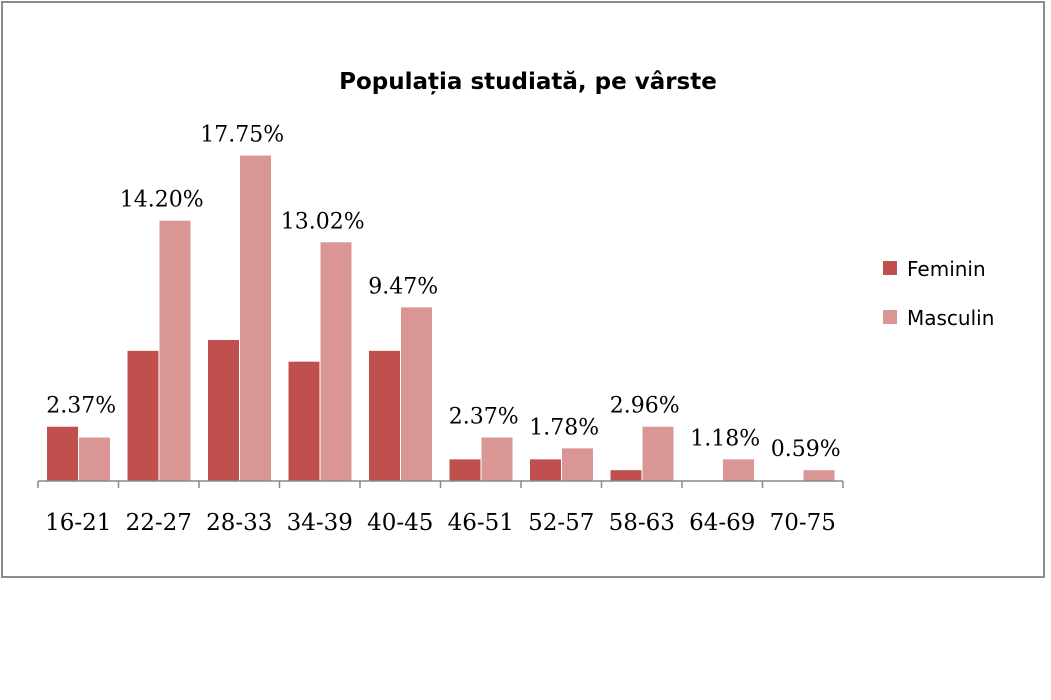 The image size is (1051, 700). What do you see at coordinates (528, 82) in the screenshot?
I see `chart-title: Populația studiată, pe vârste` at bounding box center [528, 82].